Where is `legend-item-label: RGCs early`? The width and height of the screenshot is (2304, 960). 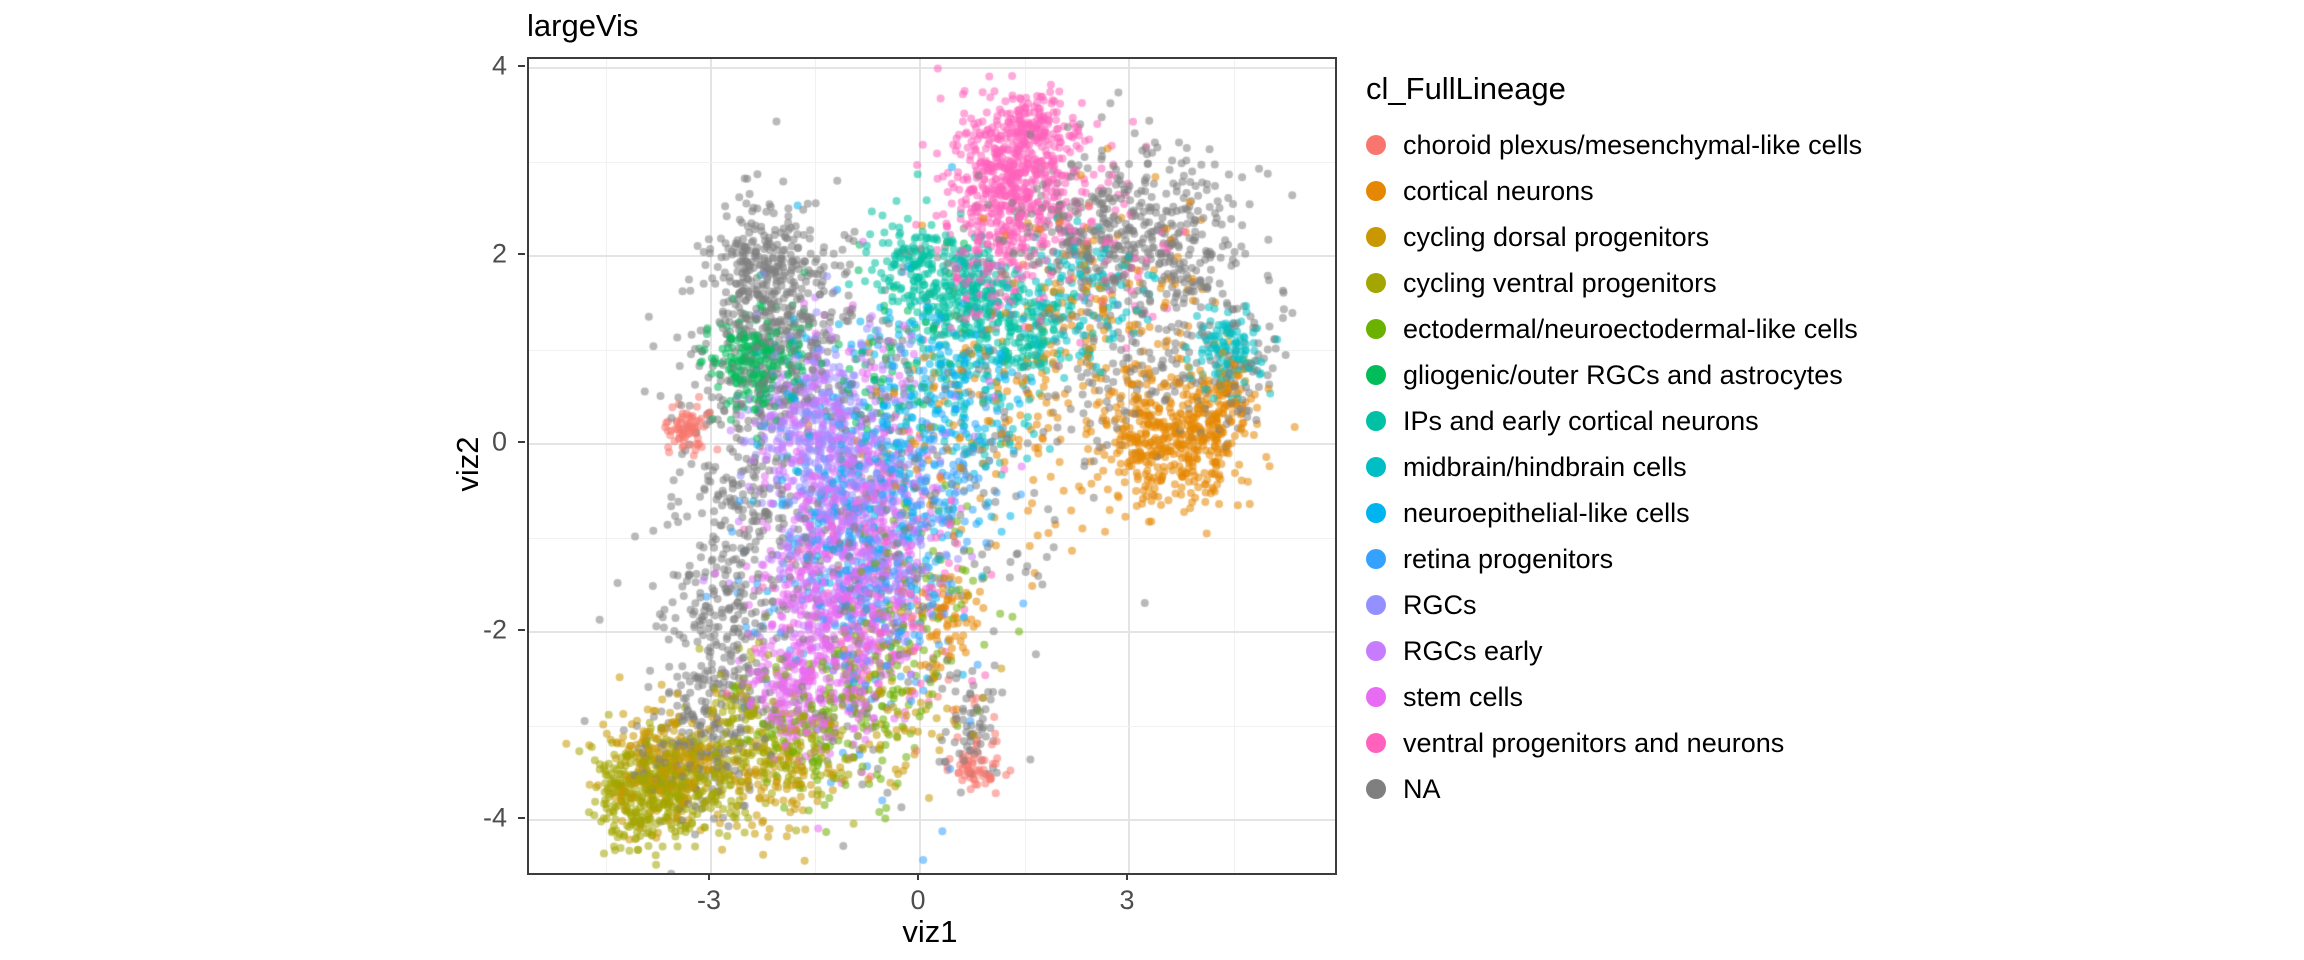
legend-item-label: RGCs early is located at coordinates (1473, 650).